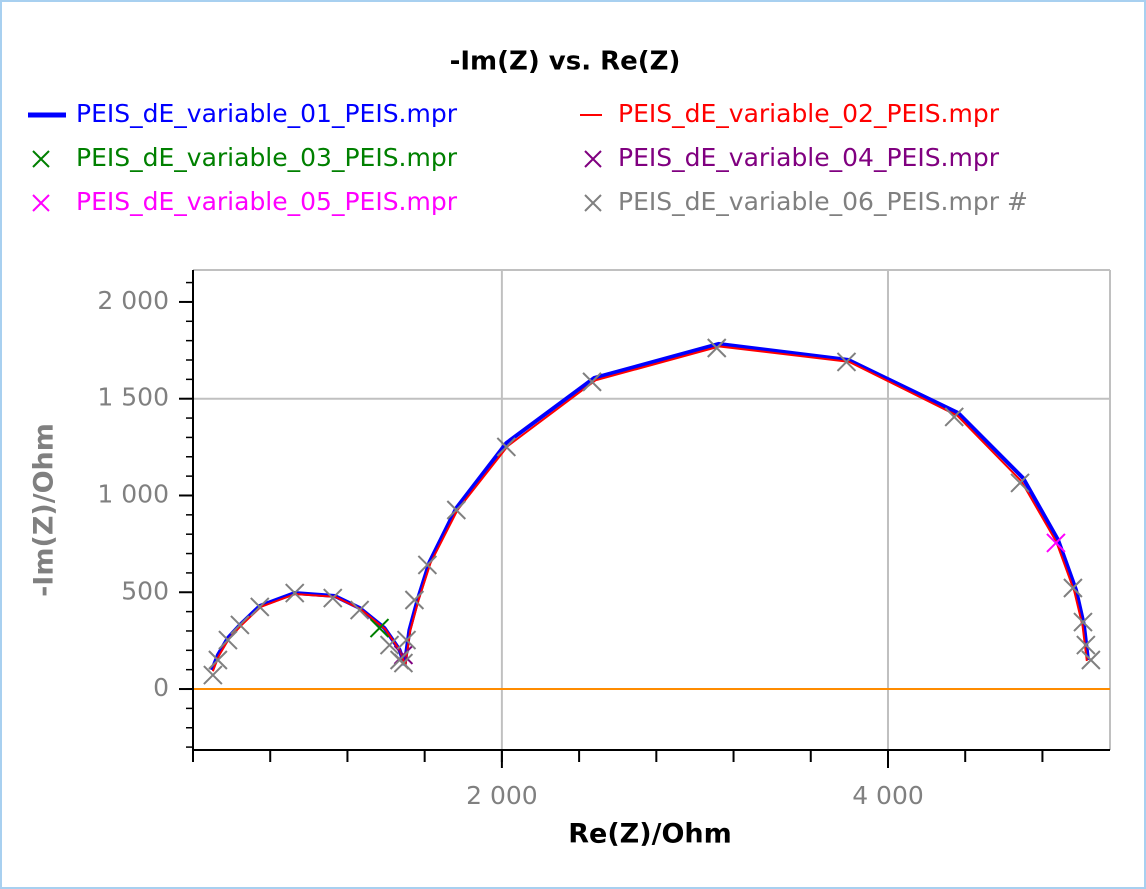 The image size is (1146, 889). Describe the element at coordinates (161, 687) in the screenshot. I see `y-tick-label: 0` at that location.